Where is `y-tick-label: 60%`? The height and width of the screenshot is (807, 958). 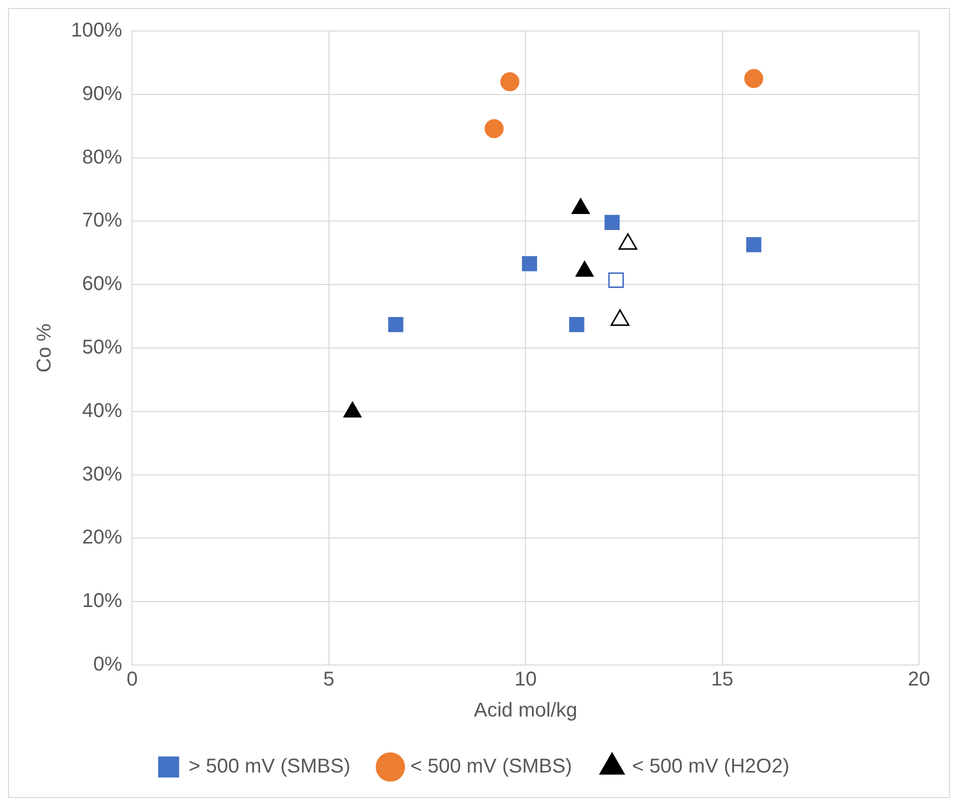
y-tick-label: 60% is located at coordinates (102, 284).